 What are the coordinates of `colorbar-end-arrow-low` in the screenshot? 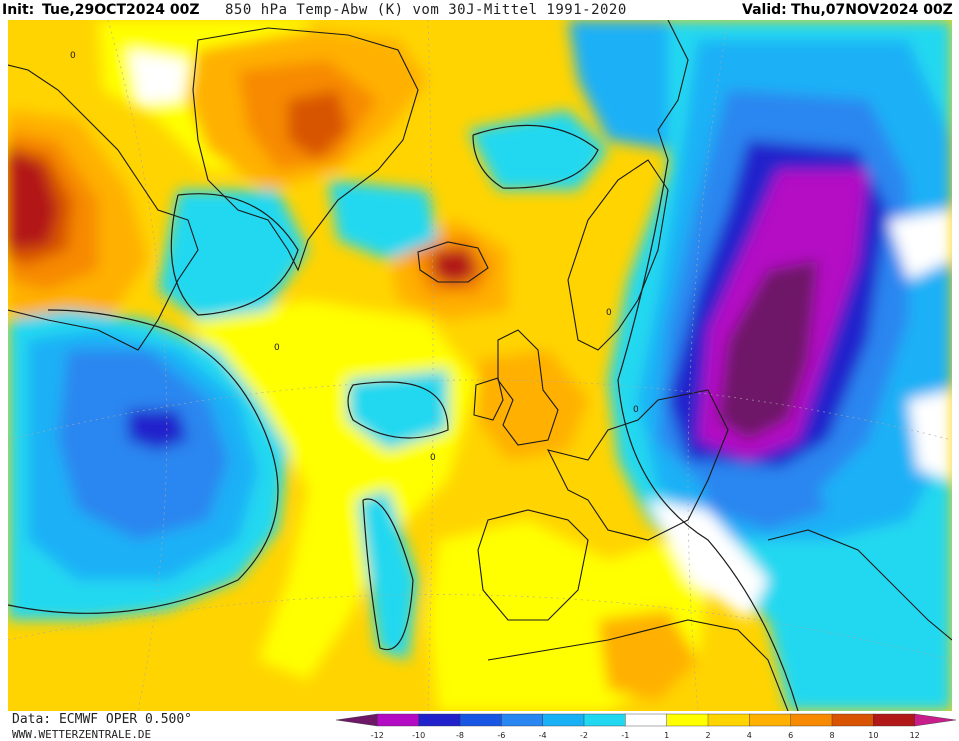 It's located at (356, 720).